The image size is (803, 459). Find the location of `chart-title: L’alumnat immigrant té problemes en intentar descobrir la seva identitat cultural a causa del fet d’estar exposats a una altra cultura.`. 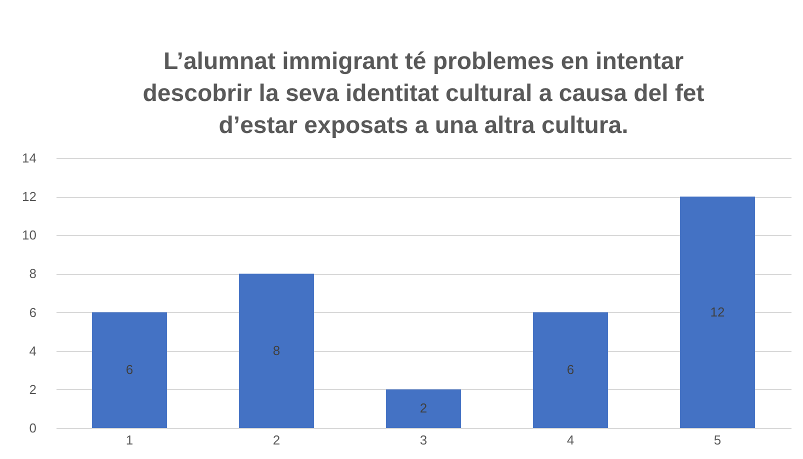

chart-title: L’alumnat immigrant té problemes en intentar descobrir la seva identitat cultural a causa del fet d’estar exposats a una altra cultura. is located at coordinates (423, 93).